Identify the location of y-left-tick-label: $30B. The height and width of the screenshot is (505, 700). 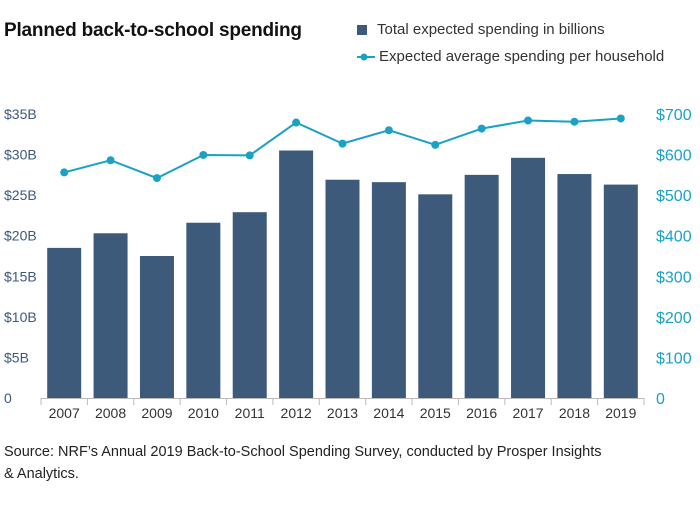
(20, 155).